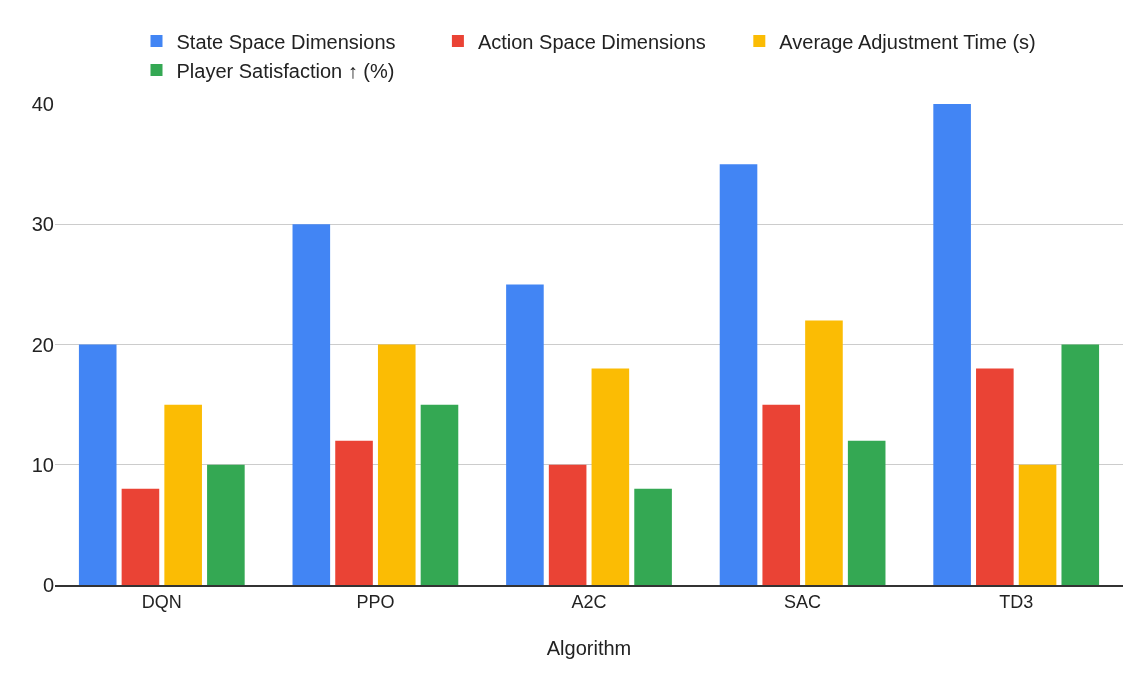 The image size is (1127, 684). I want to click on legend-label: Average Adjustment Time (s), so click(907, 41).